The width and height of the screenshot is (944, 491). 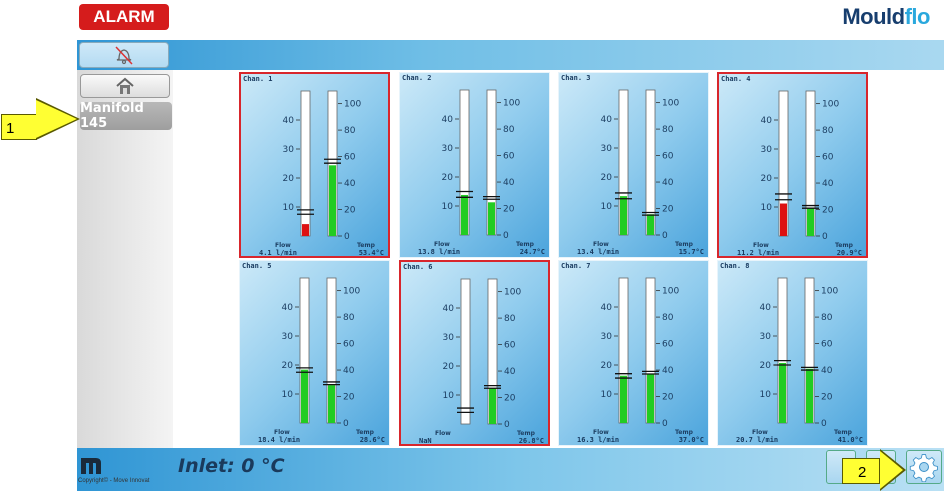 I want to click on flow-value: 13.8 l/min, so click(x=439, y=252).